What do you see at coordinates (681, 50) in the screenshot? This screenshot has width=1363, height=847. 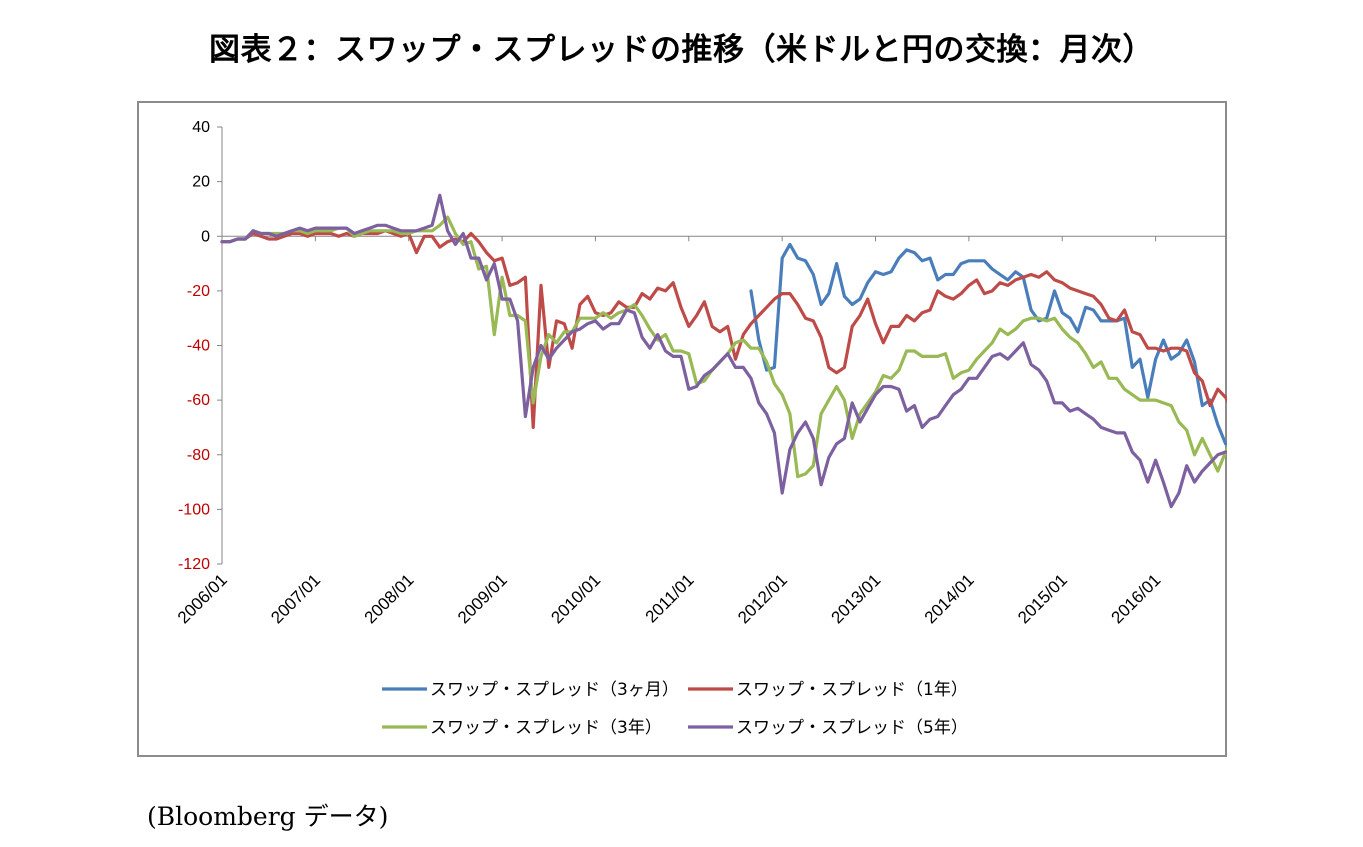 I see `page-title: 図表２：スワップ・スプレッドの推移（米ドルと円の交換：月次）` at bounding box center [681, 50].